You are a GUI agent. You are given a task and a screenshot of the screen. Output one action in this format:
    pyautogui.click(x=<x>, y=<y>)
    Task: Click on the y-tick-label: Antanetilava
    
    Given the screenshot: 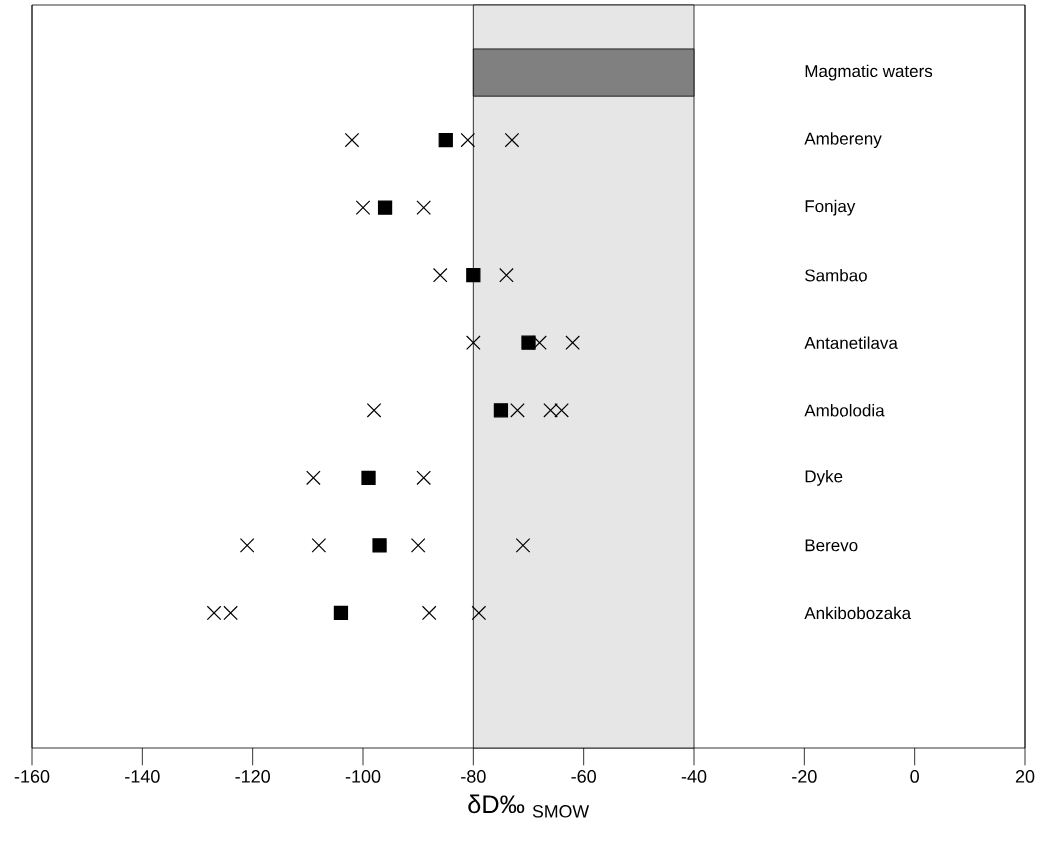 What is the action you would take?
    pyautogui.click(x=851, y=342)
    